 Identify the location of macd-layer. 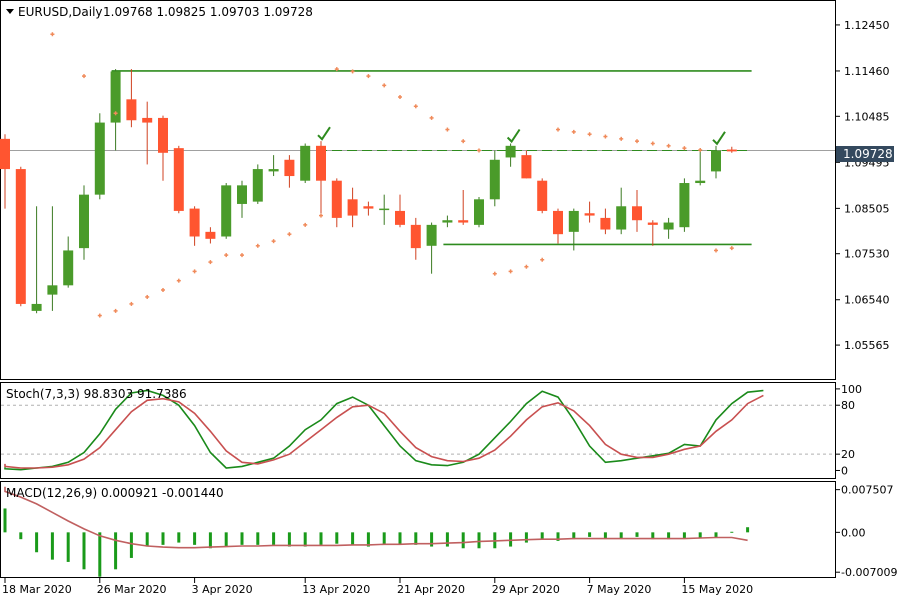
(376, 531).